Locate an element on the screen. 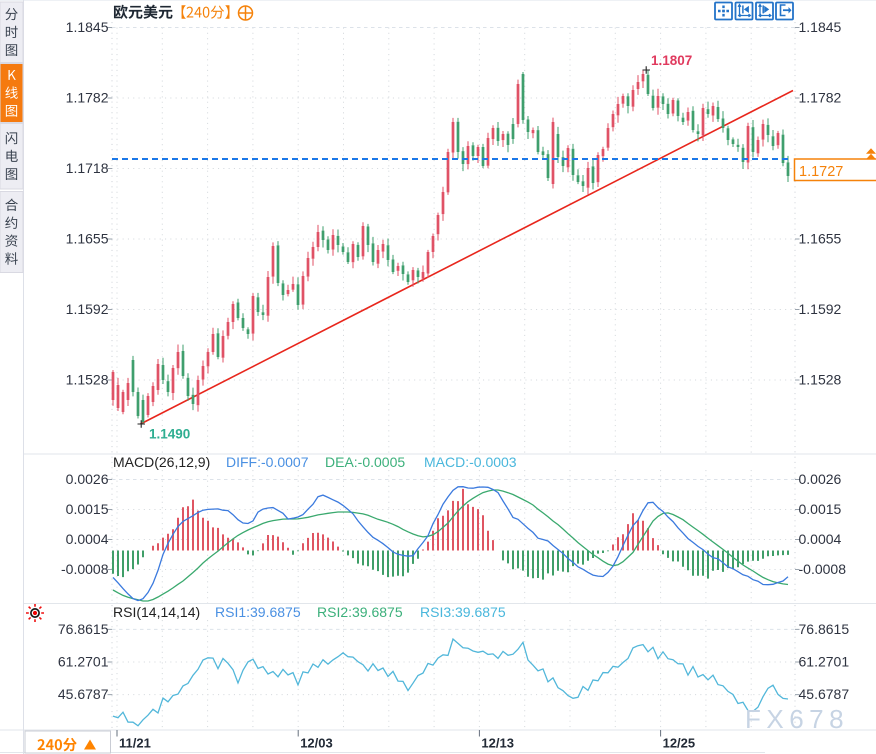  svg-text: 1.1718 is located at coordinates (87, 168).